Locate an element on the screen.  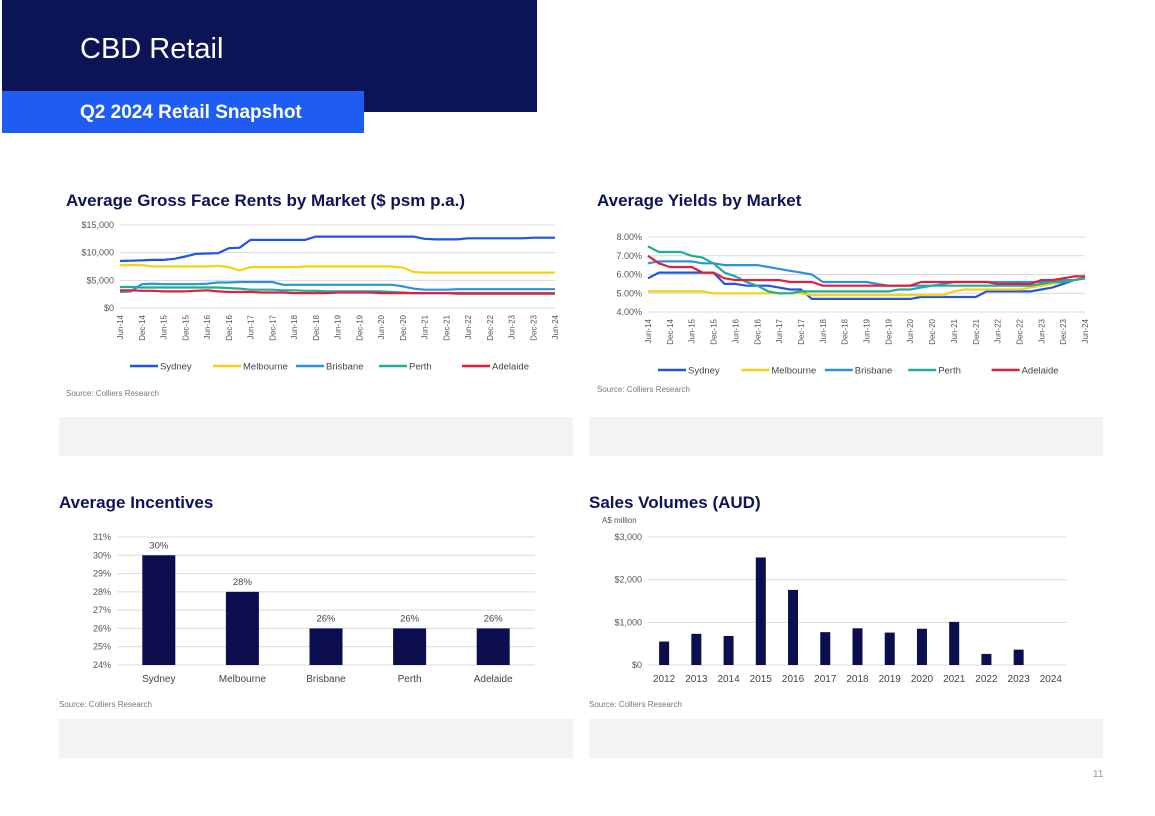
yields-legend-label-perth: Perth is located at coordinates (949, 371).